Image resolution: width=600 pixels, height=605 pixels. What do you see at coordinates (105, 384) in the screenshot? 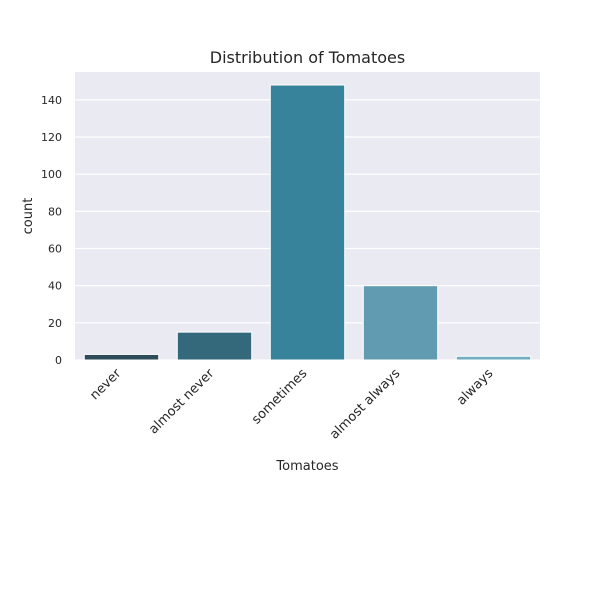
I see `x-tick-label: never` at bounding box center [105, 384].